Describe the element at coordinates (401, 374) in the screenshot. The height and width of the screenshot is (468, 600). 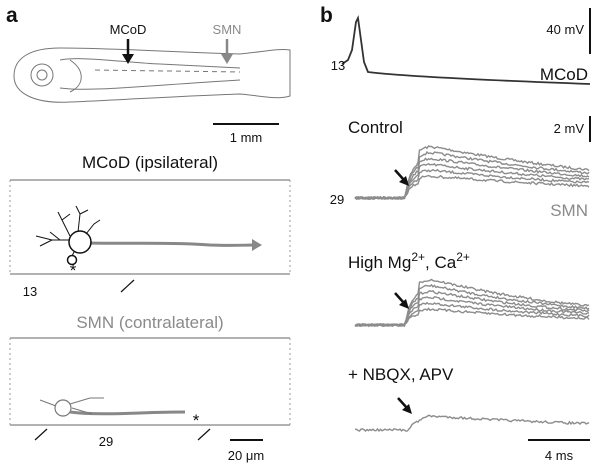
I see `condition-label: + NBQX, APV` at that location.